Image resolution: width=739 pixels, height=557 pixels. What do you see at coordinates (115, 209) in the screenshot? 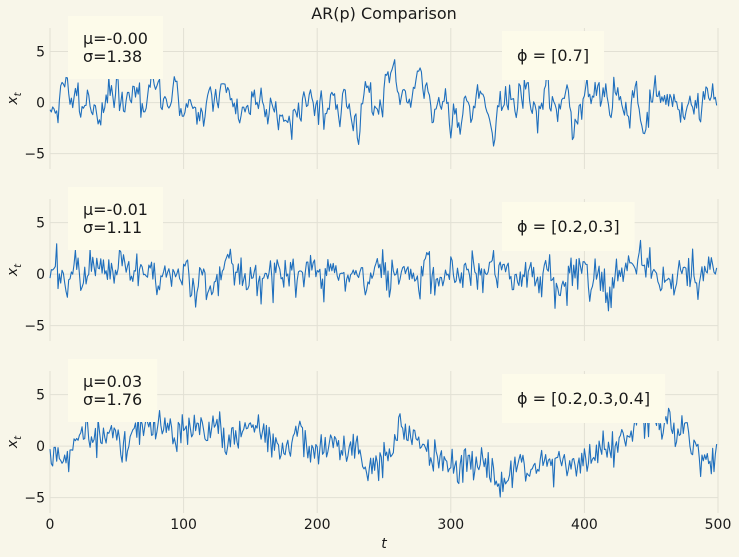
I see `mean-label: μ=-0.01` at bounding box center [115, 209].